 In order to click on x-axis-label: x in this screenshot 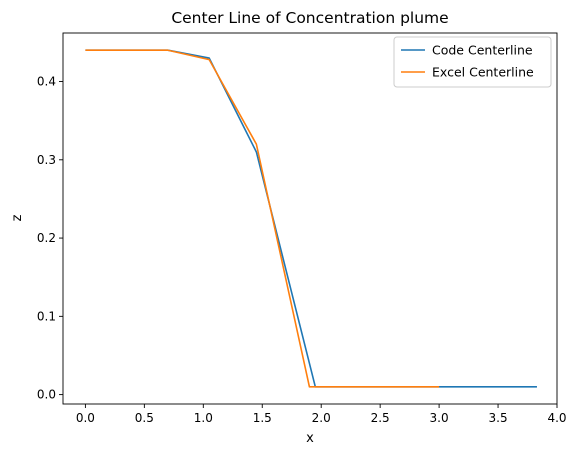, I will do `click(310, 438)`.